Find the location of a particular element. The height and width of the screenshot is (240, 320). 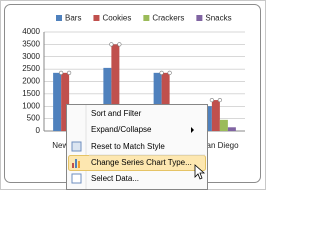

mouse-pointer is located at coordinates (200, 172).